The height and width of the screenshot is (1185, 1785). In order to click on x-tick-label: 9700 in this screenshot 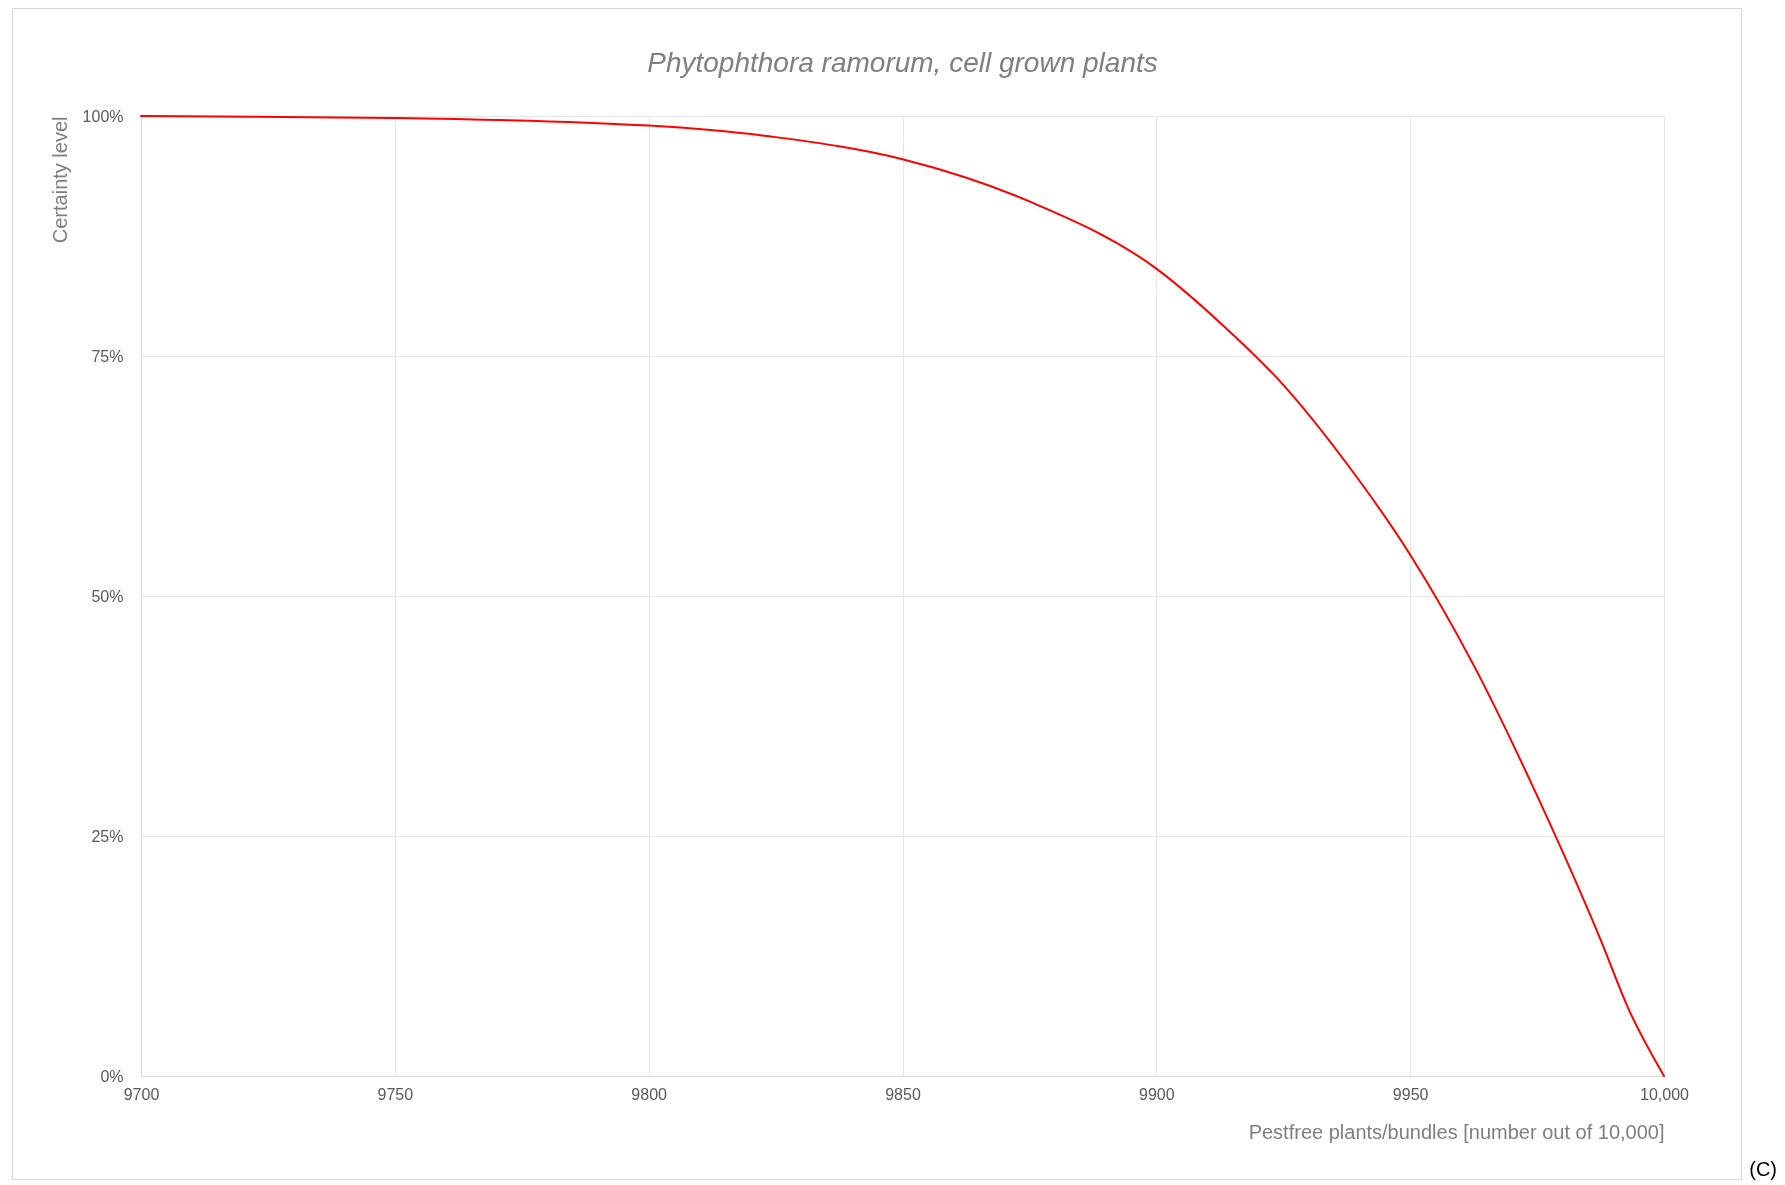, I will do `click(141, 1094)`.